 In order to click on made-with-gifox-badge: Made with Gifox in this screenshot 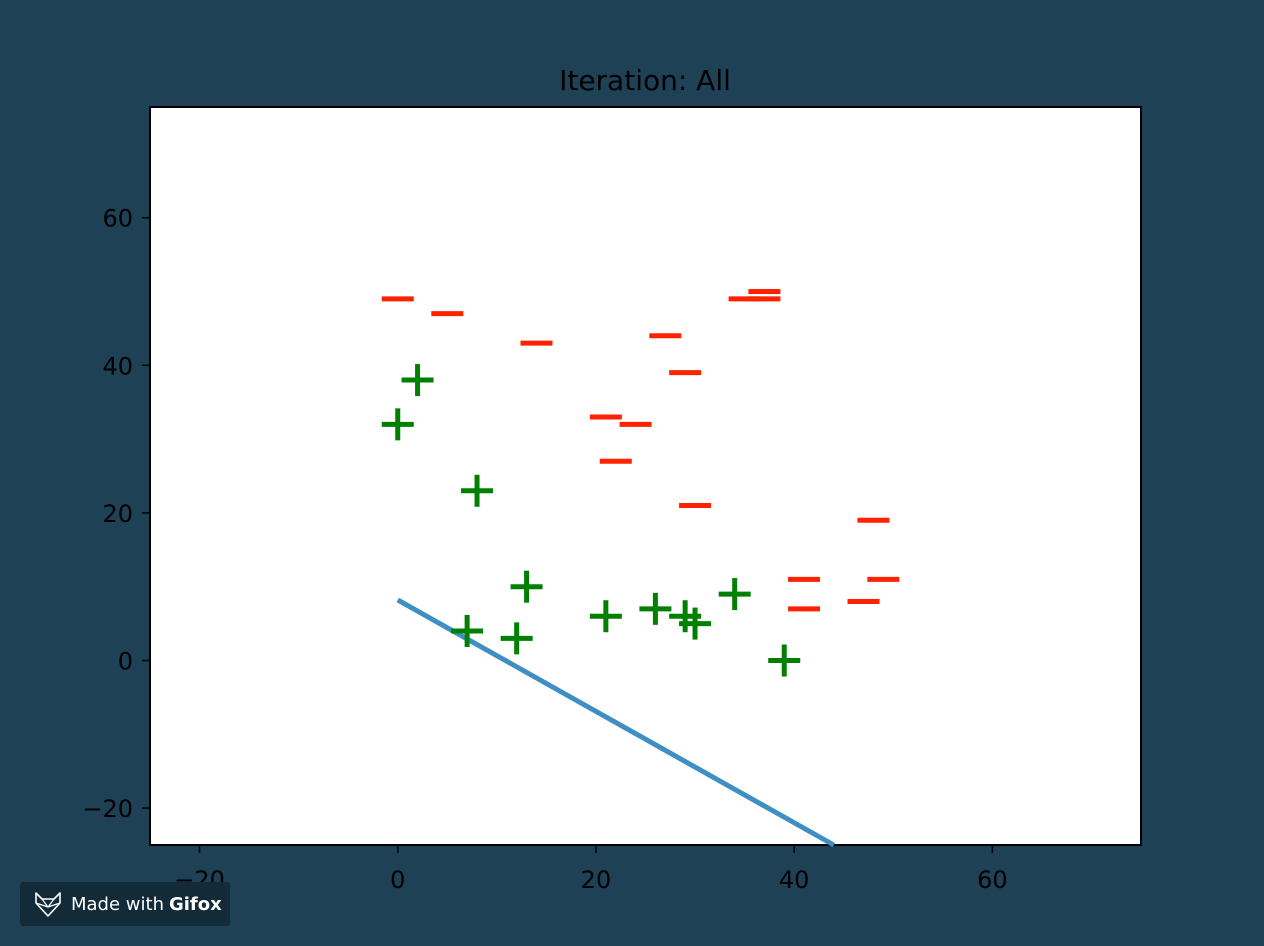, I will do `click(125, 904)`.